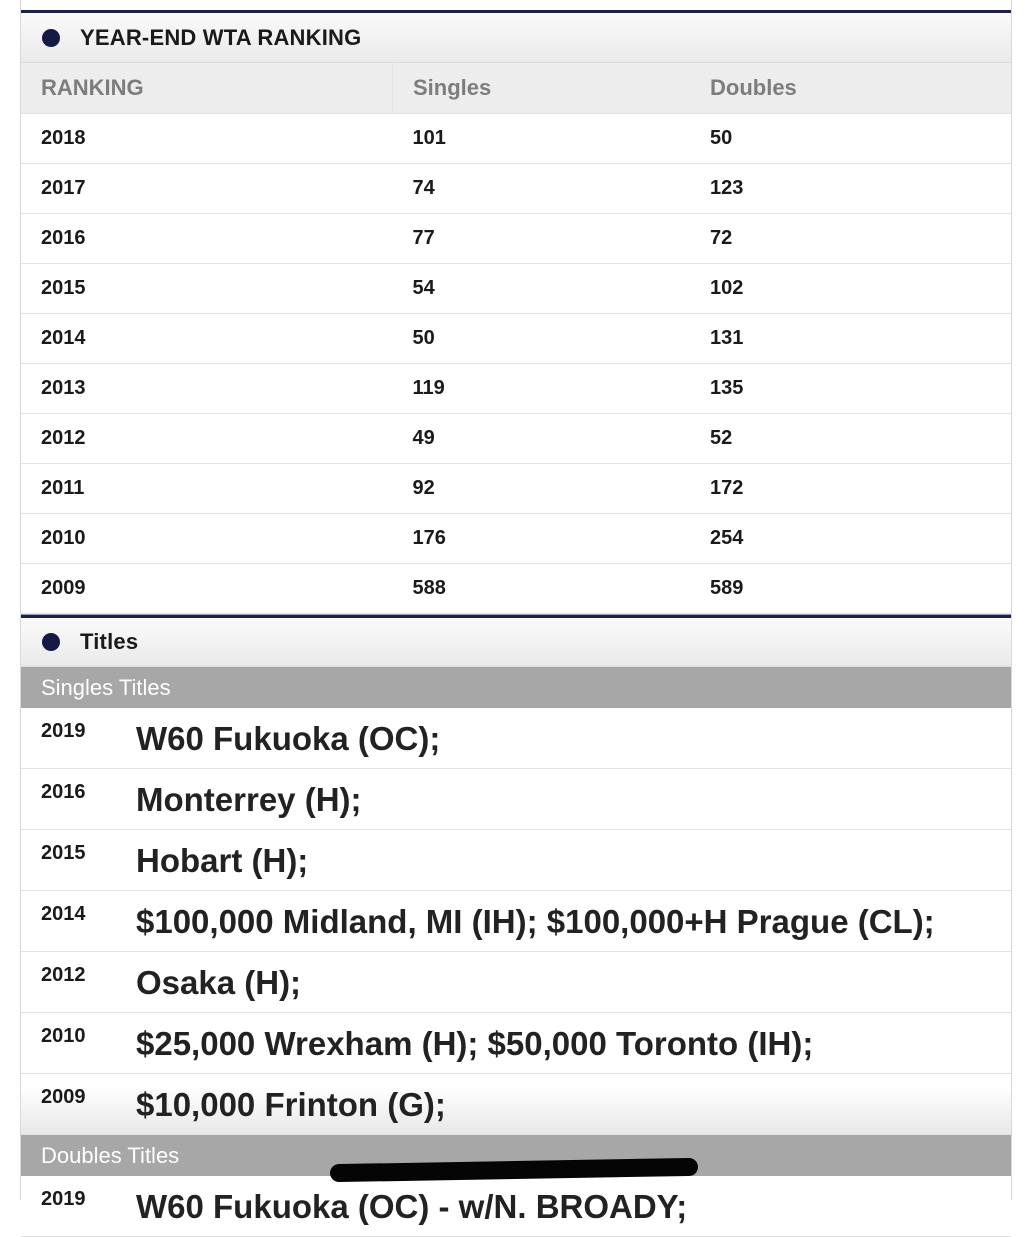  Describe the element at coordinates (109, 641) in the screenshot. I see `titles-section-title: Titles` at that location.